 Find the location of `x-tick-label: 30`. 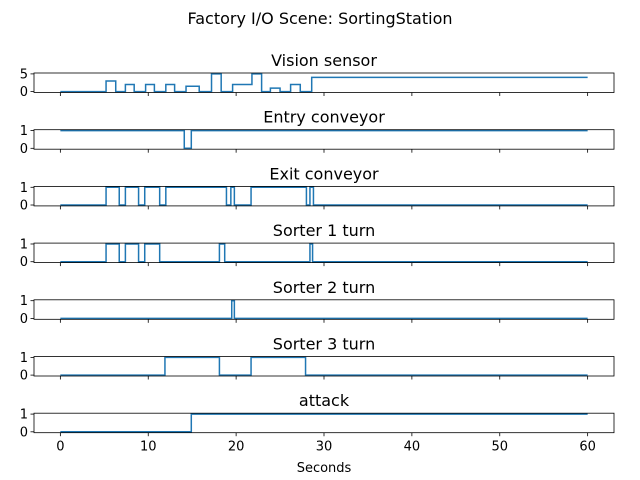

x-tick-label: 30 is located at coordinates (324, 447).